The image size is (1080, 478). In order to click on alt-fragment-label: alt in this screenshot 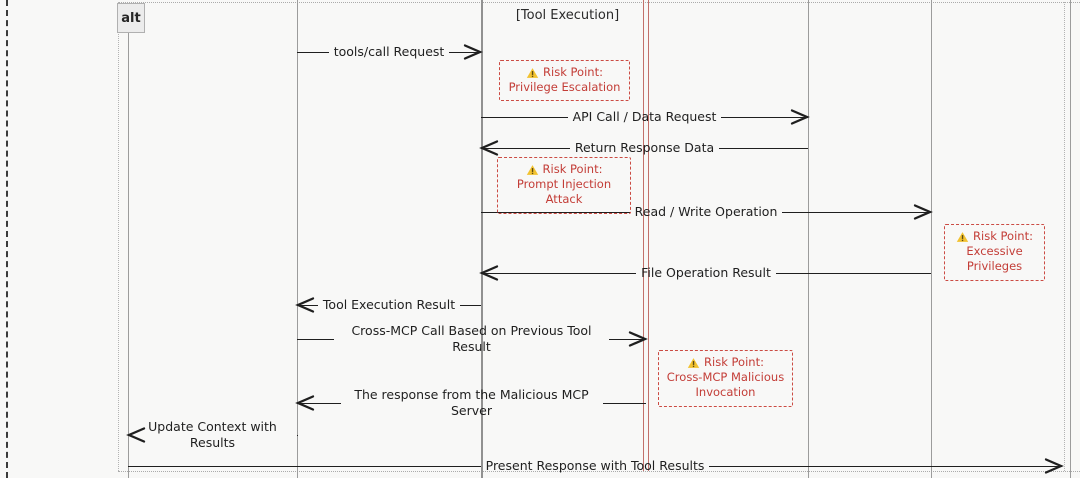, I will do `click(131, 18)`.